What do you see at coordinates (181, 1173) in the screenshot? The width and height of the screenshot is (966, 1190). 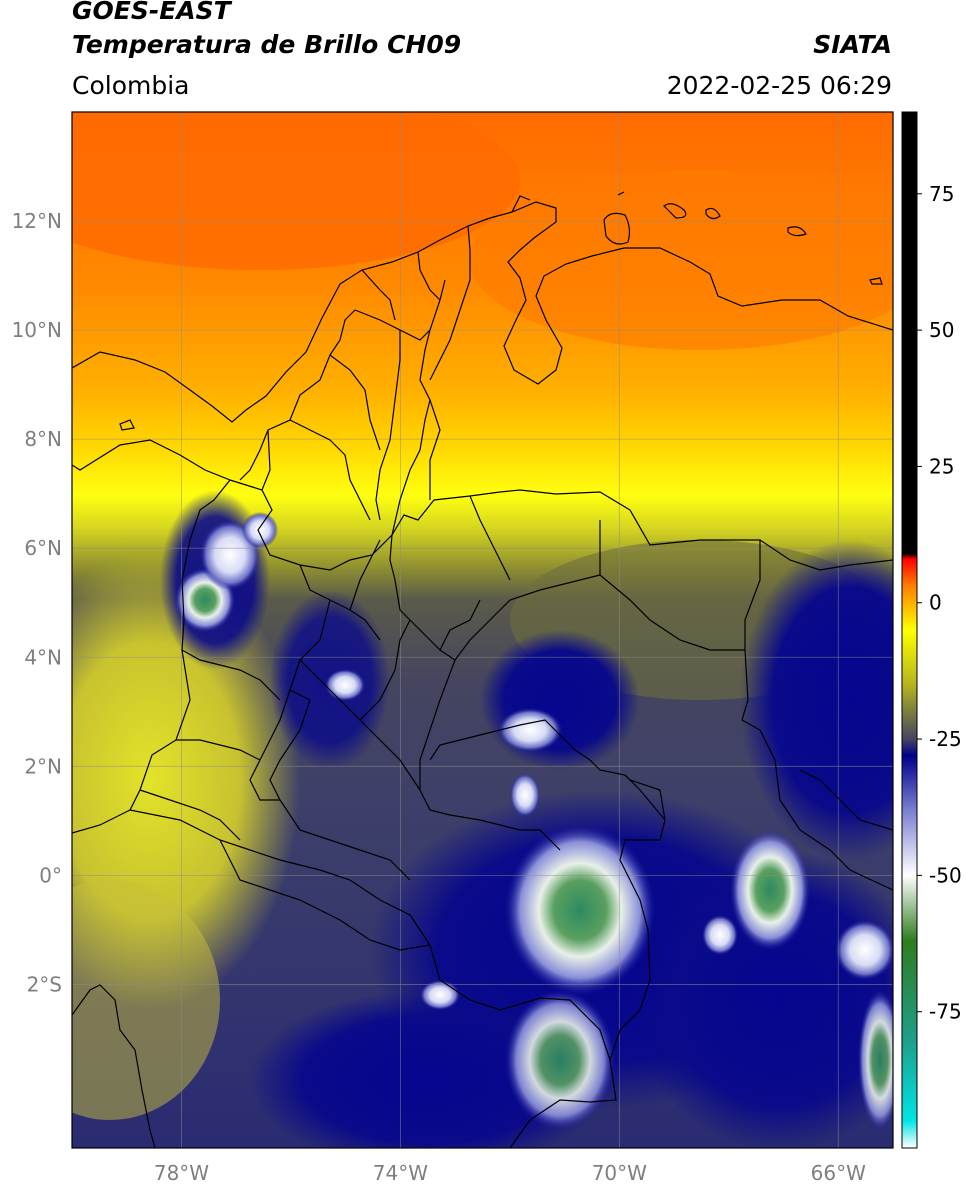 I see `lon-tick-label: 78°W` at bounding box center [181, 1173].